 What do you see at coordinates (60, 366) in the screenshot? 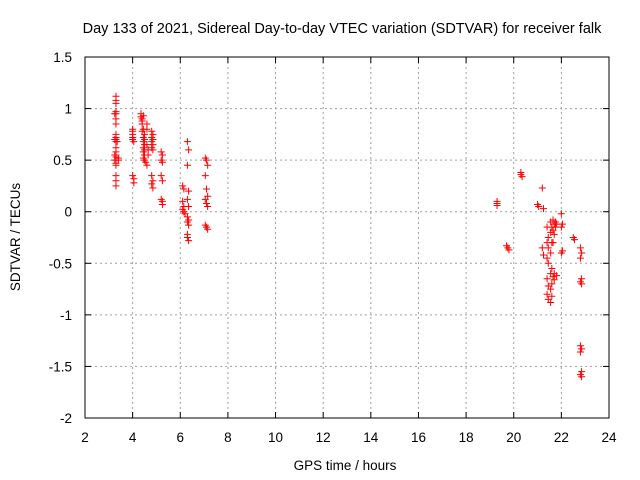
I see `y-tick-label: -1.5` at bounding box center [60, 366].